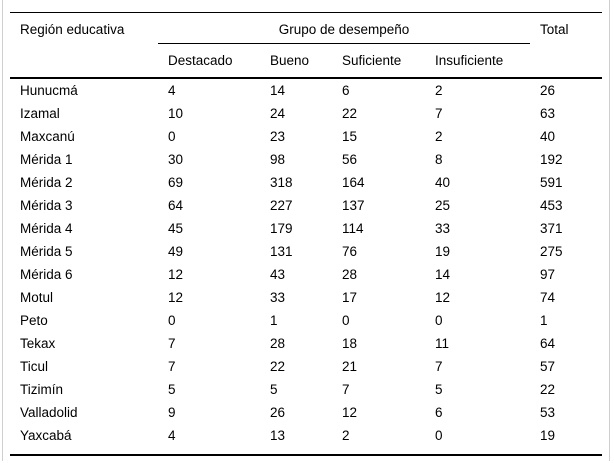  I want to click on value-cell: 56, so click(350, 159).